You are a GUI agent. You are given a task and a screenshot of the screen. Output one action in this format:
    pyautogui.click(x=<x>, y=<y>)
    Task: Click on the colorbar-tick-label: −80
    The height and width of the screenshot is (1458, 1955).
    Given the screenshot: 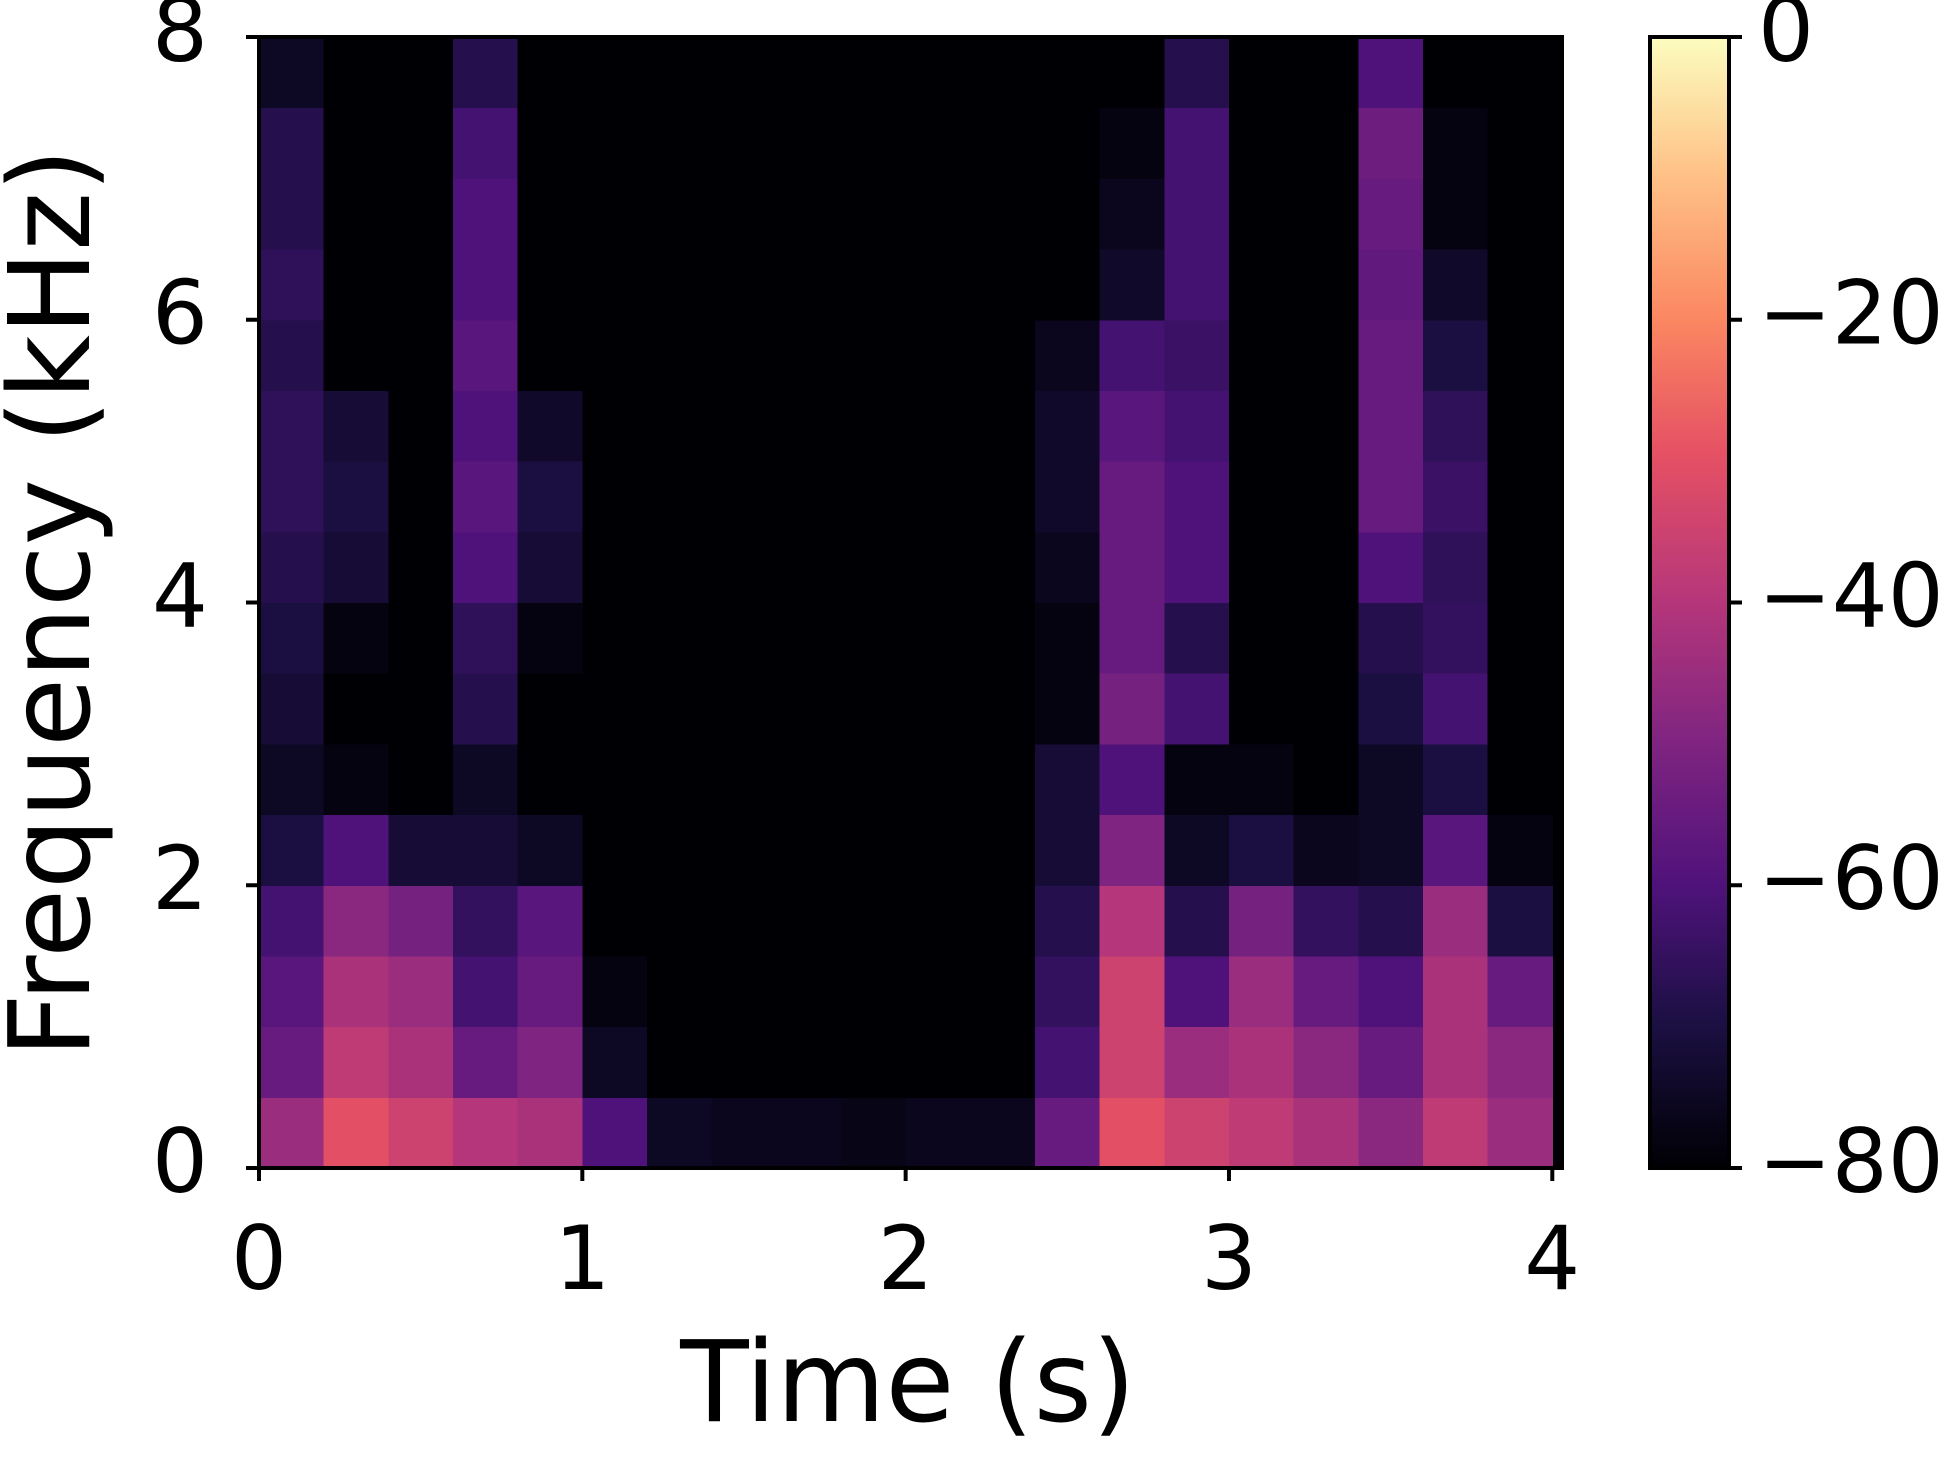 What is the action you would take?
    pyautogui.click(x=1851, y=1161)
    